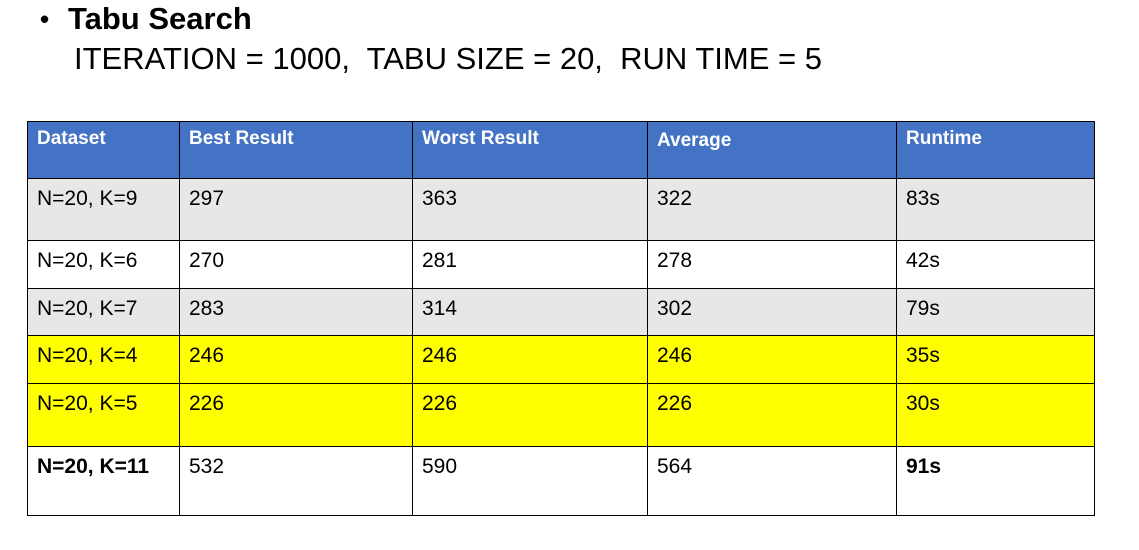 The image size is (1139, 550). I want to click on cell-best: 226, so click(296, 415).